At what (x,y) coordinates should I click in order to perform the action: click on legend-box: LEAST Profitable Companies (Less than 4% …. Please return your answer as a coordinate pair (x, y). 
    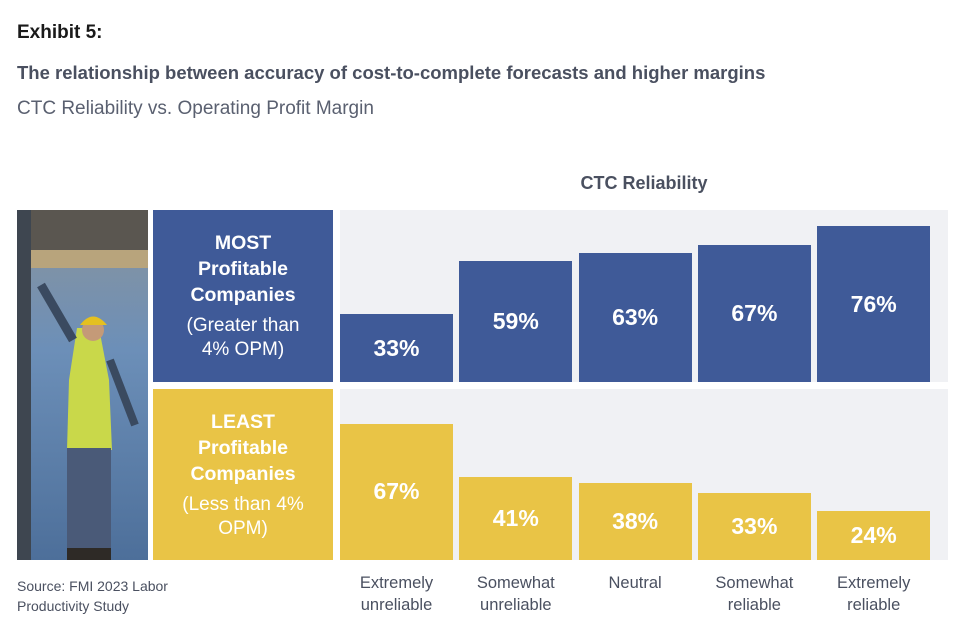
    Looking at the image, I should click on (243, 474).